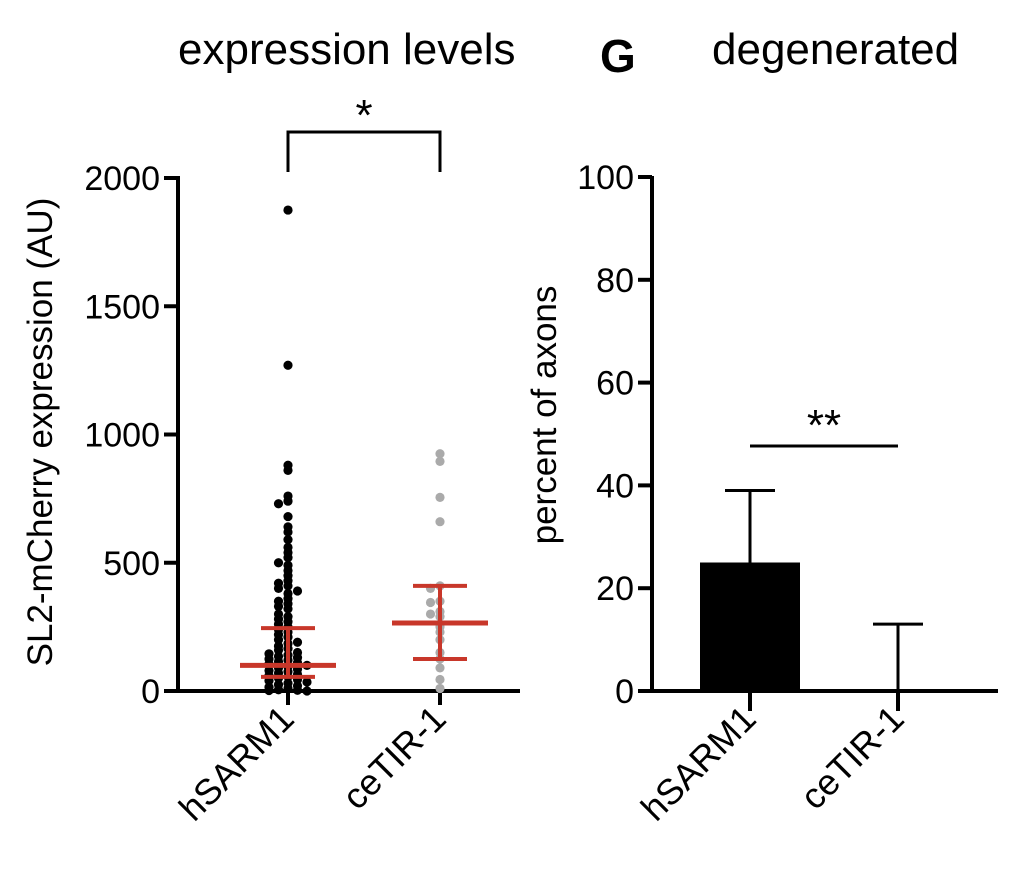 Image resolution: width=1015 pixels, height=886 pixels. Describe the element at coordinates (40, 432) in the screenshot. I see `chart1-y-axis-label: SL2-mCherry expression (AU)` at that location.